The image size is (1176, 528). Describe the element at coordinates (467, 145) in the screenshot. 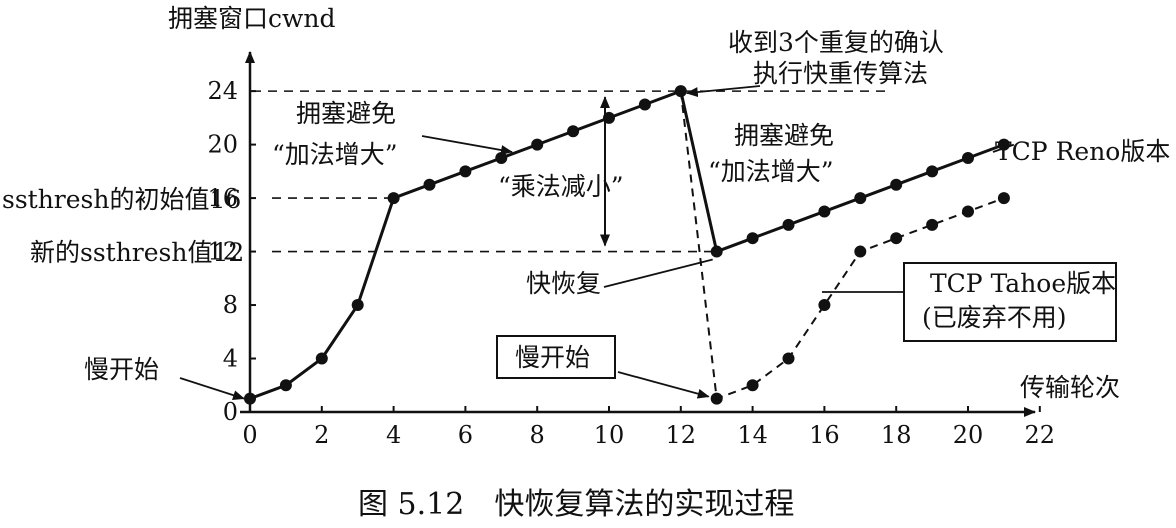

I see `leader-ca1` at that location.